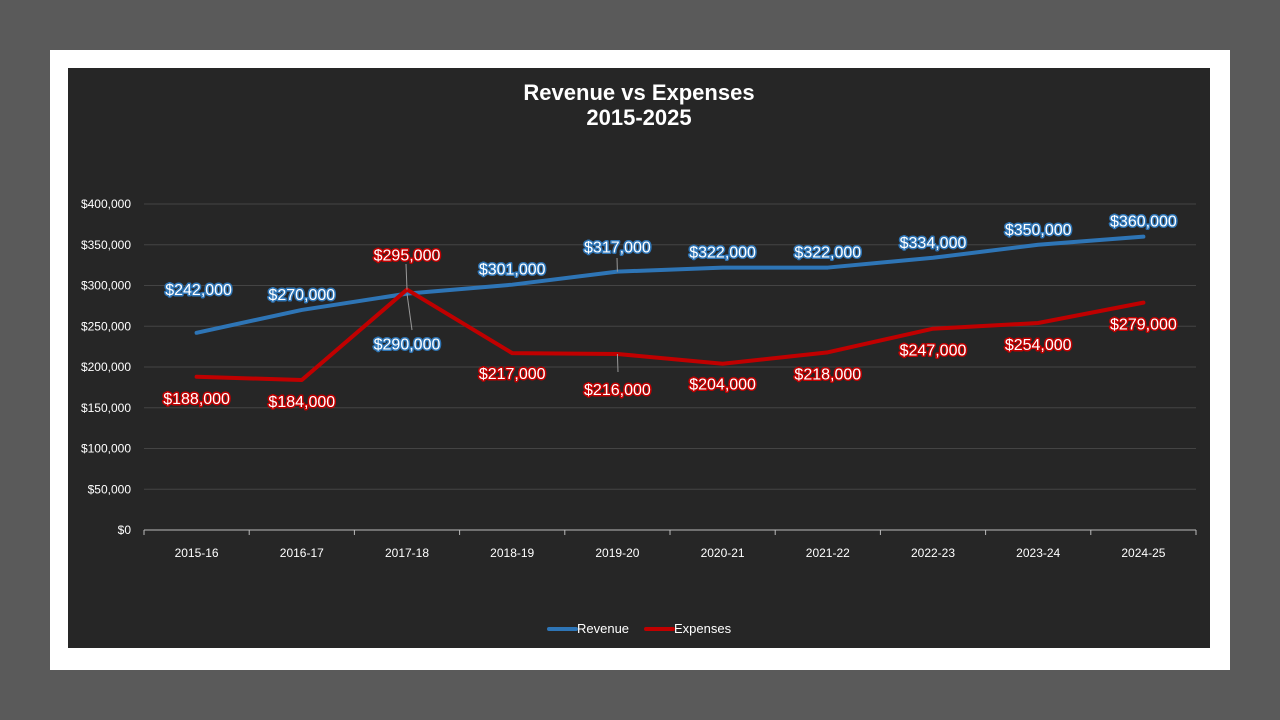 This screenshot has width=1280, height=720. What do you see at coordinates (106, 367) in the screenshot?
I see `y-tick-label: $200,000` at bounding box center [106, 367].